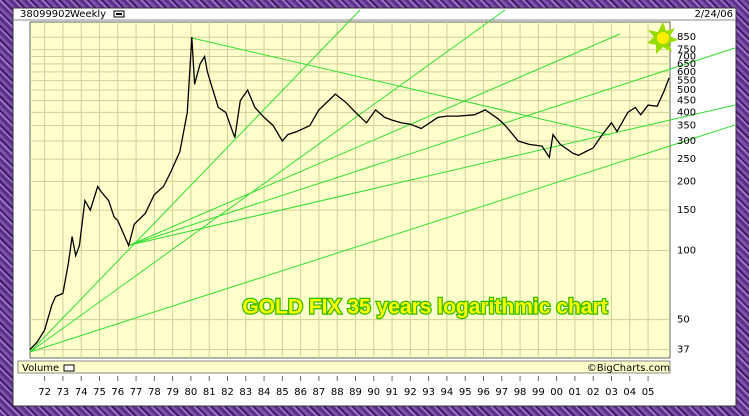 This screenshot has width=749, height=416. I want to click on y-tick-label: 750, so click(686, 50).